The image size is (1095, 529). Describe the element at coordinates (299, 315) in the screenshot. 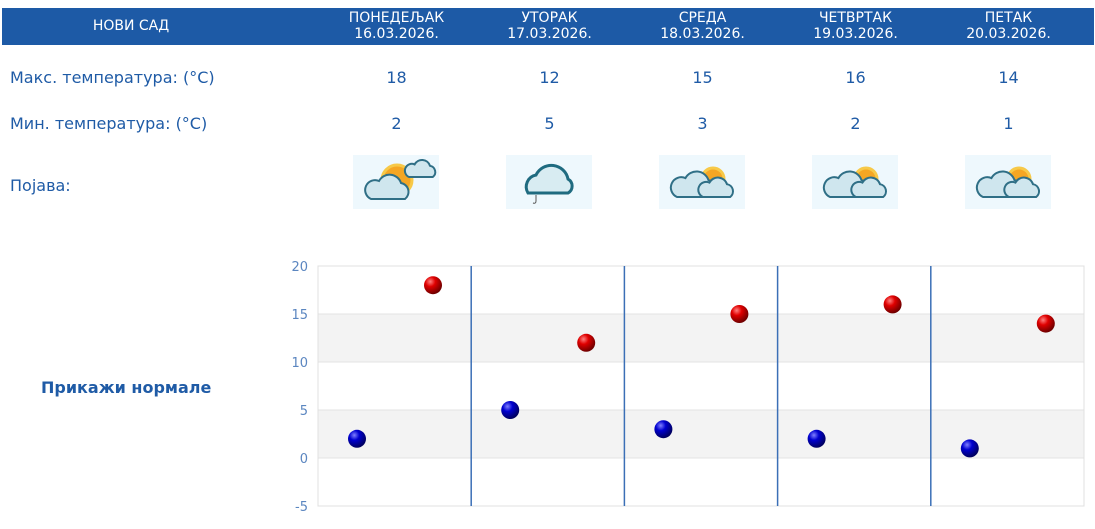

I see `y-tick-label: 15` at that location.